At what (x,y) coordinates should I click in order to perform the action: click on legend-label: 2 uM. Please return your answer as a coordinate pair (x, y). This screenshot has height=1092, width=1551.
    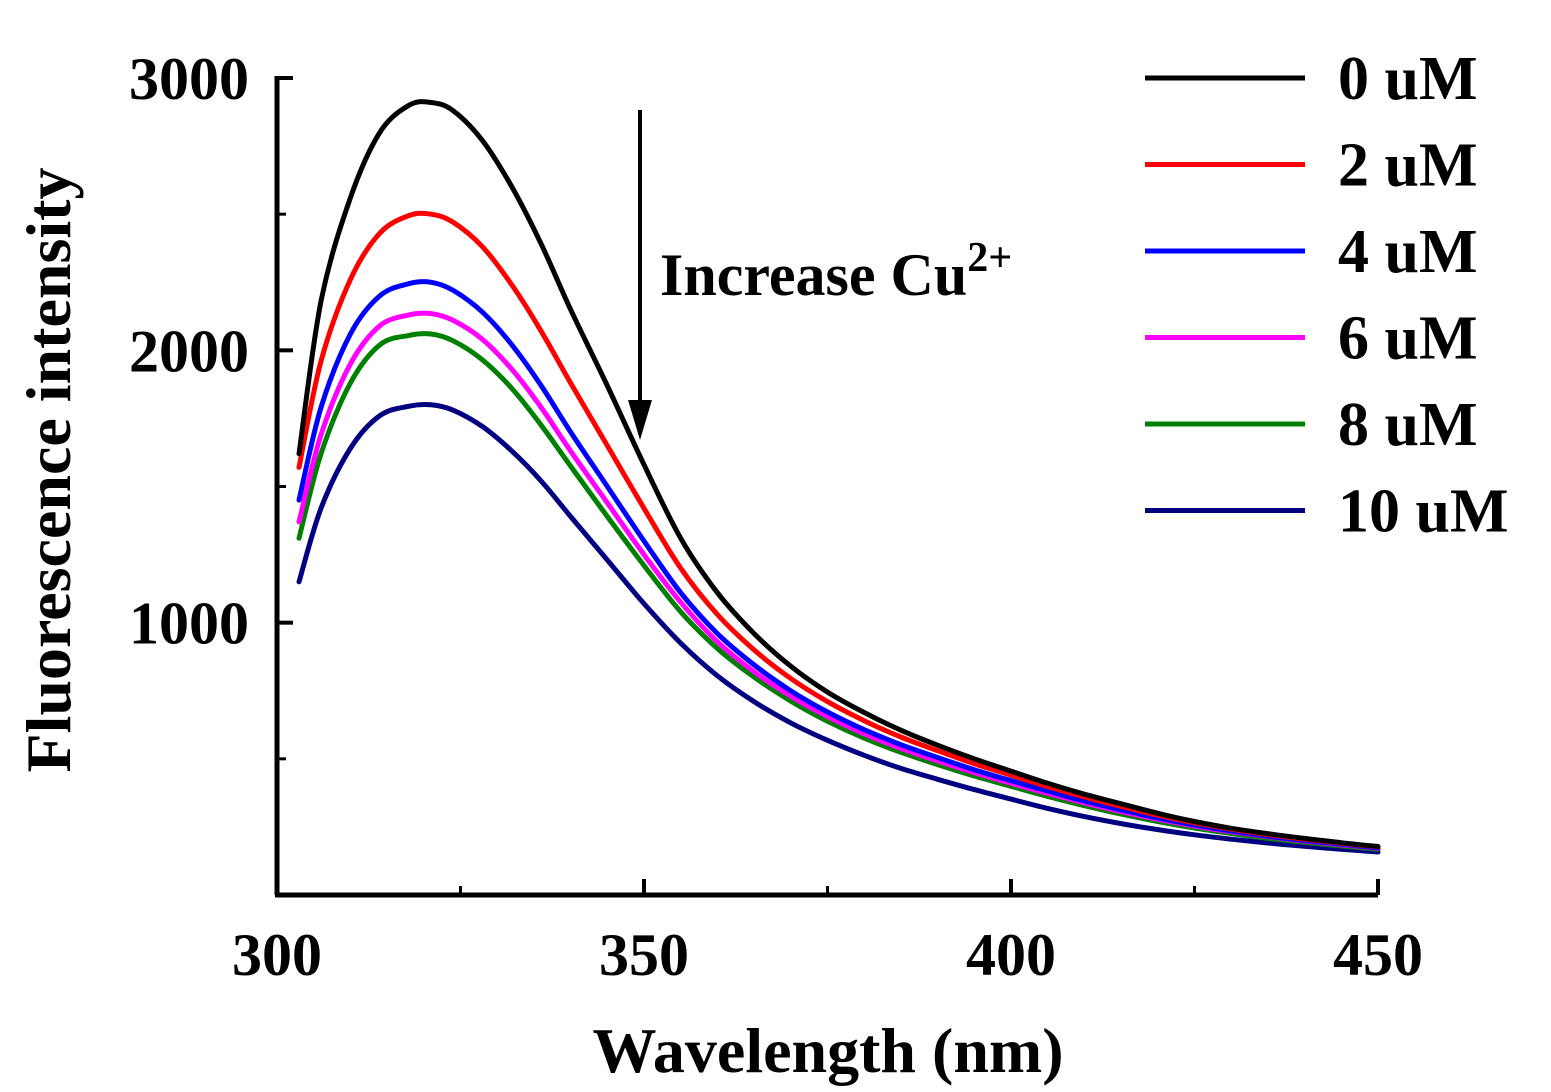
    Looking at the image, I should click on (1408, 166).